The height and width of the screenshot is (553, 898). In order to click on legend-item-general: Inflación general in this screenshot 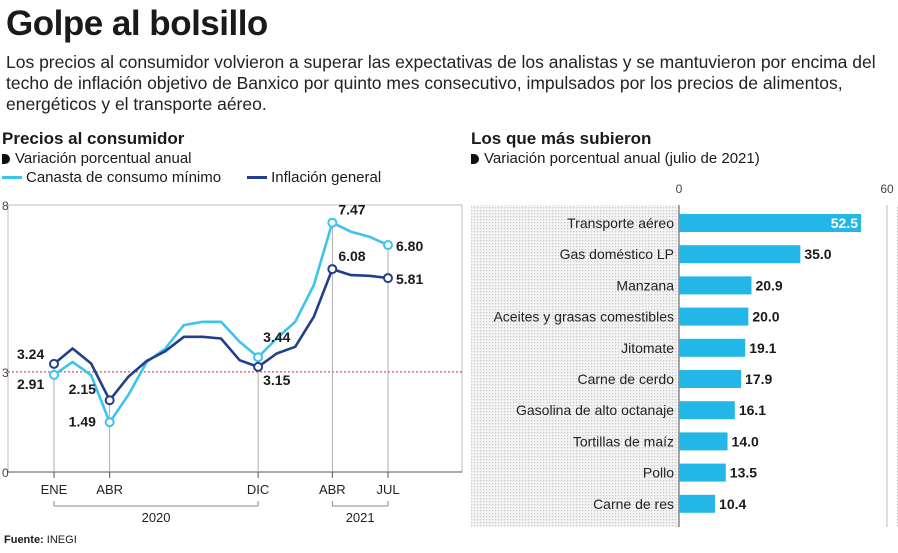, I will do `click(314, 177)`.